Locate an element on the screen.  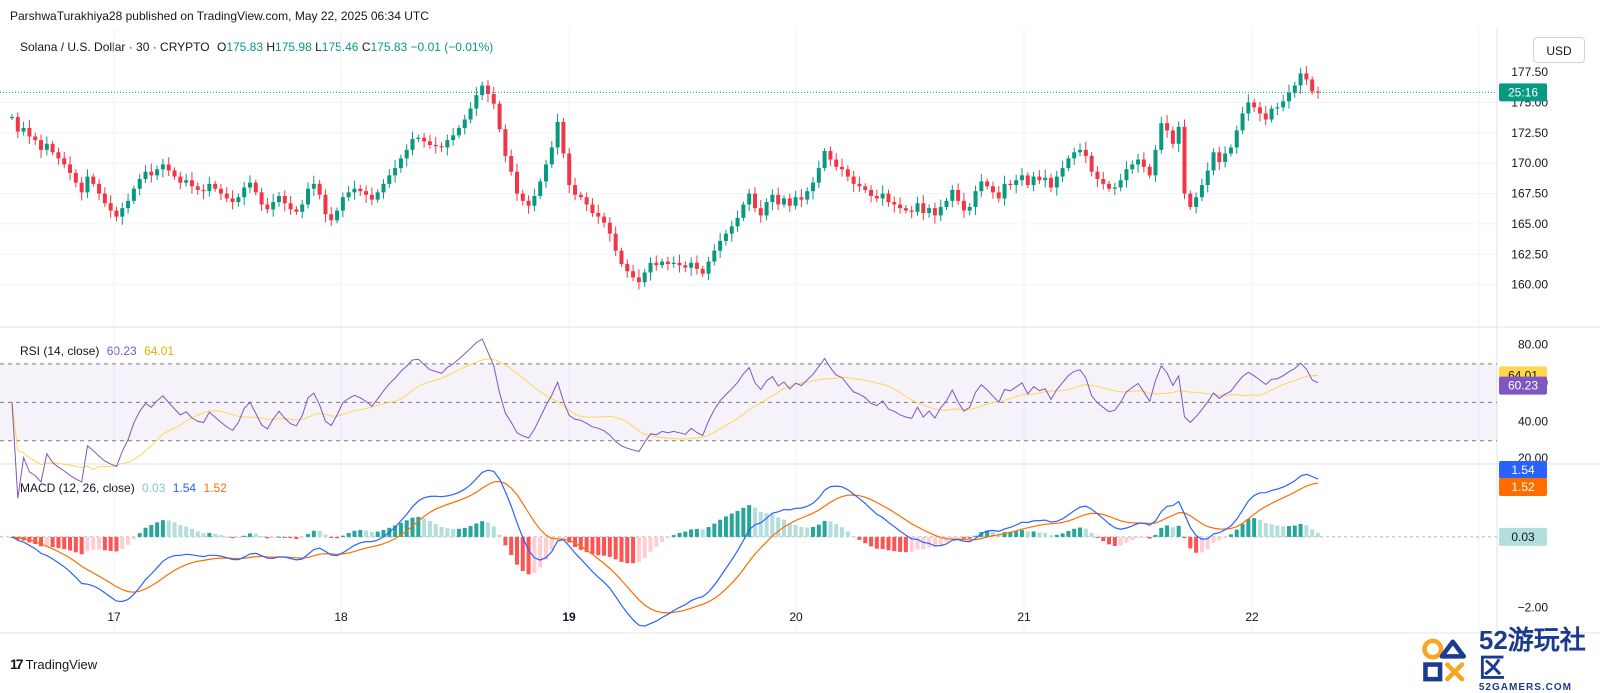
symbol-label: Solana / U.S. Dollar · 30 · CRYPTO is located at coordinates (115, 47).